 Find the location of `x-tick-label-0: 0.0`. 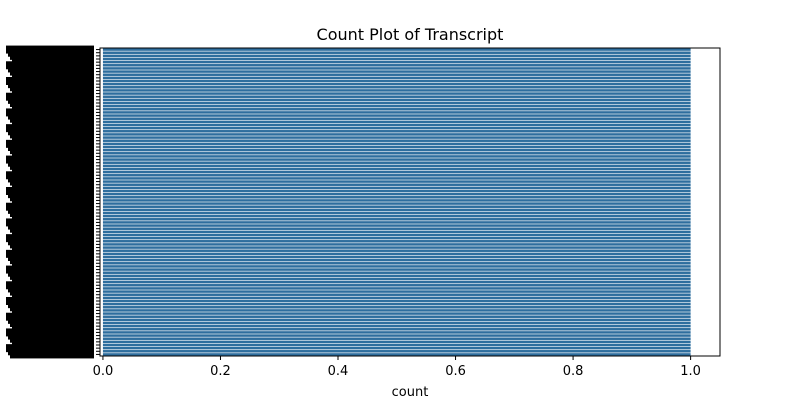

x-tick-label-0: 0.0 is located at coordinates (103, 371).